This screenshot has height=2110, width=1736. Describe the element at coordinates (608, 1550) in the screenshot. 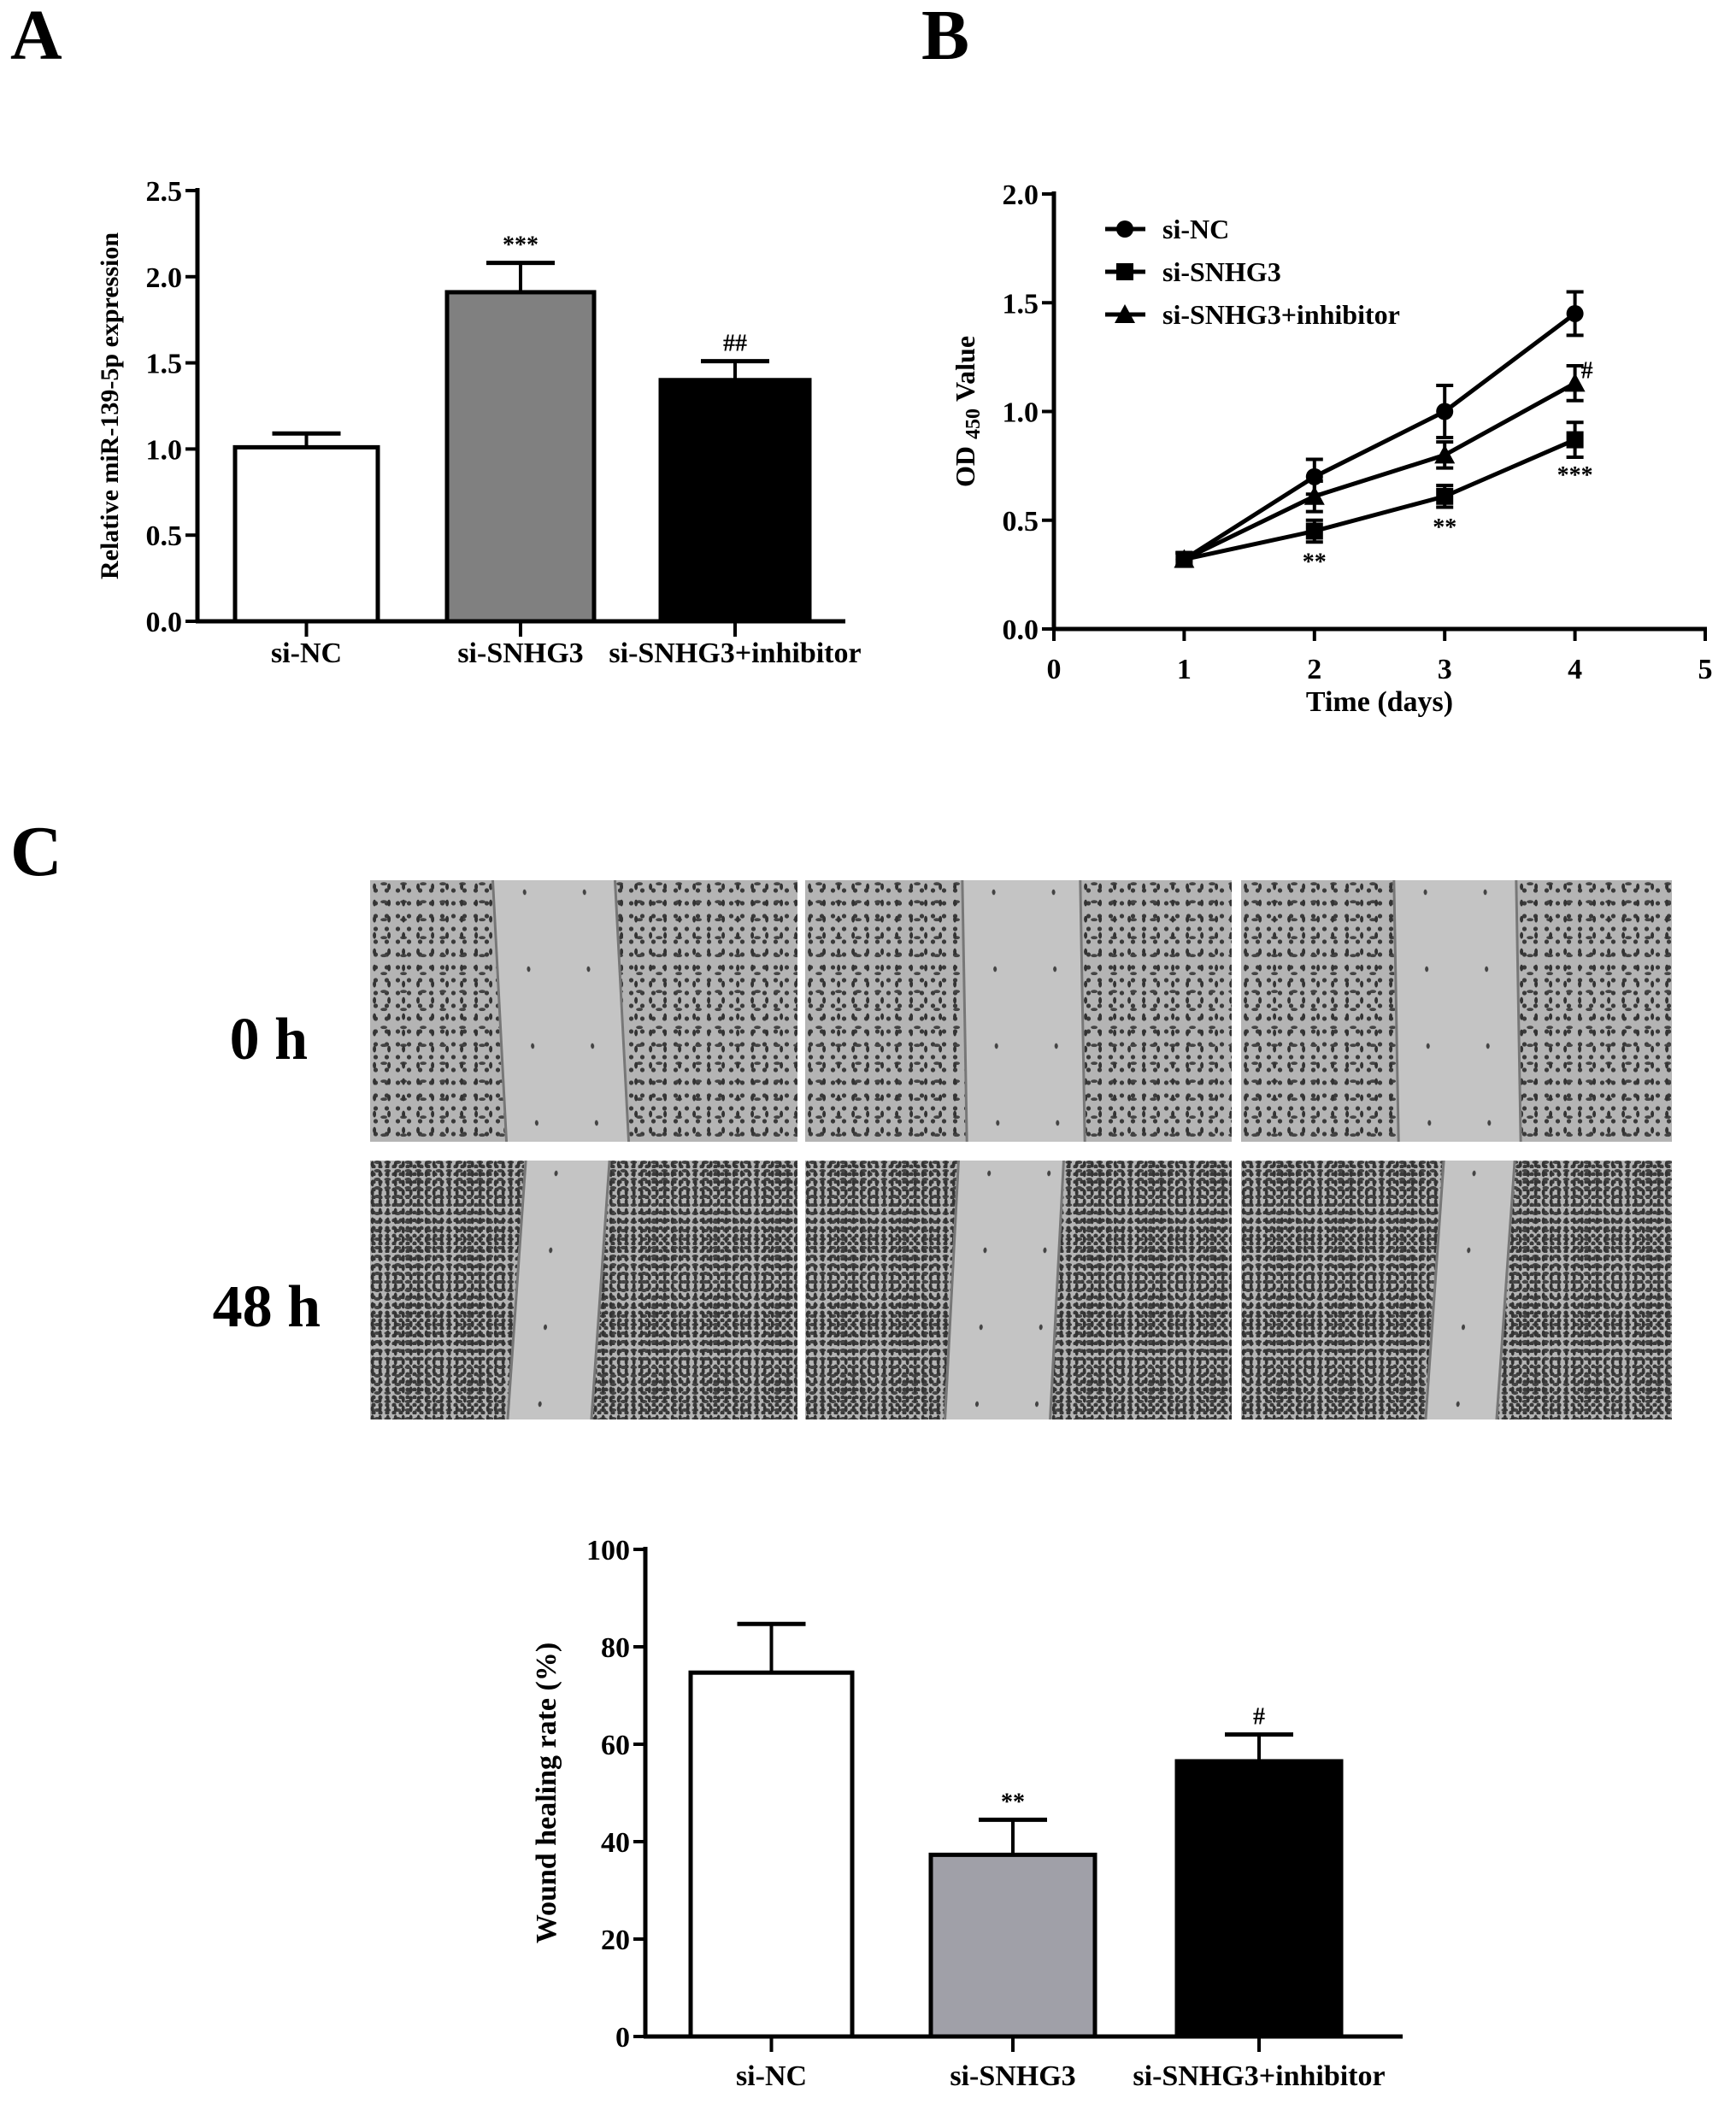

I see `y-tick-label-5: 100` at that location.